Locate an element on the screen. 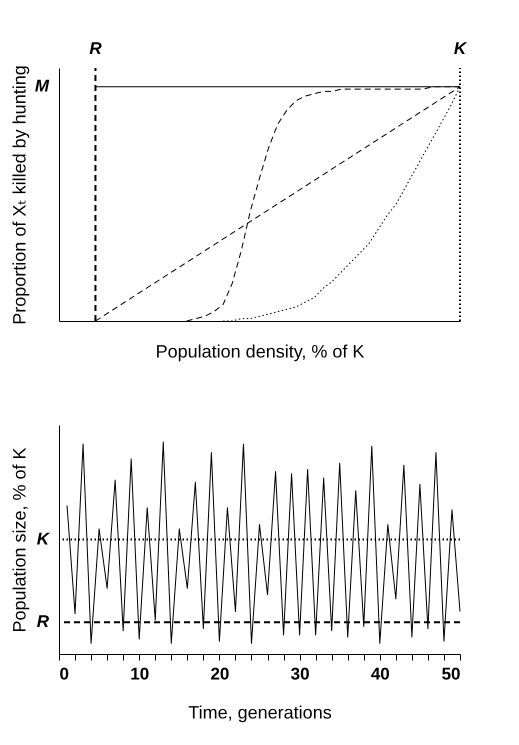 This screenshot has height=745, width=519. x-tick-label: 30 is located at coordinates (300, 674).